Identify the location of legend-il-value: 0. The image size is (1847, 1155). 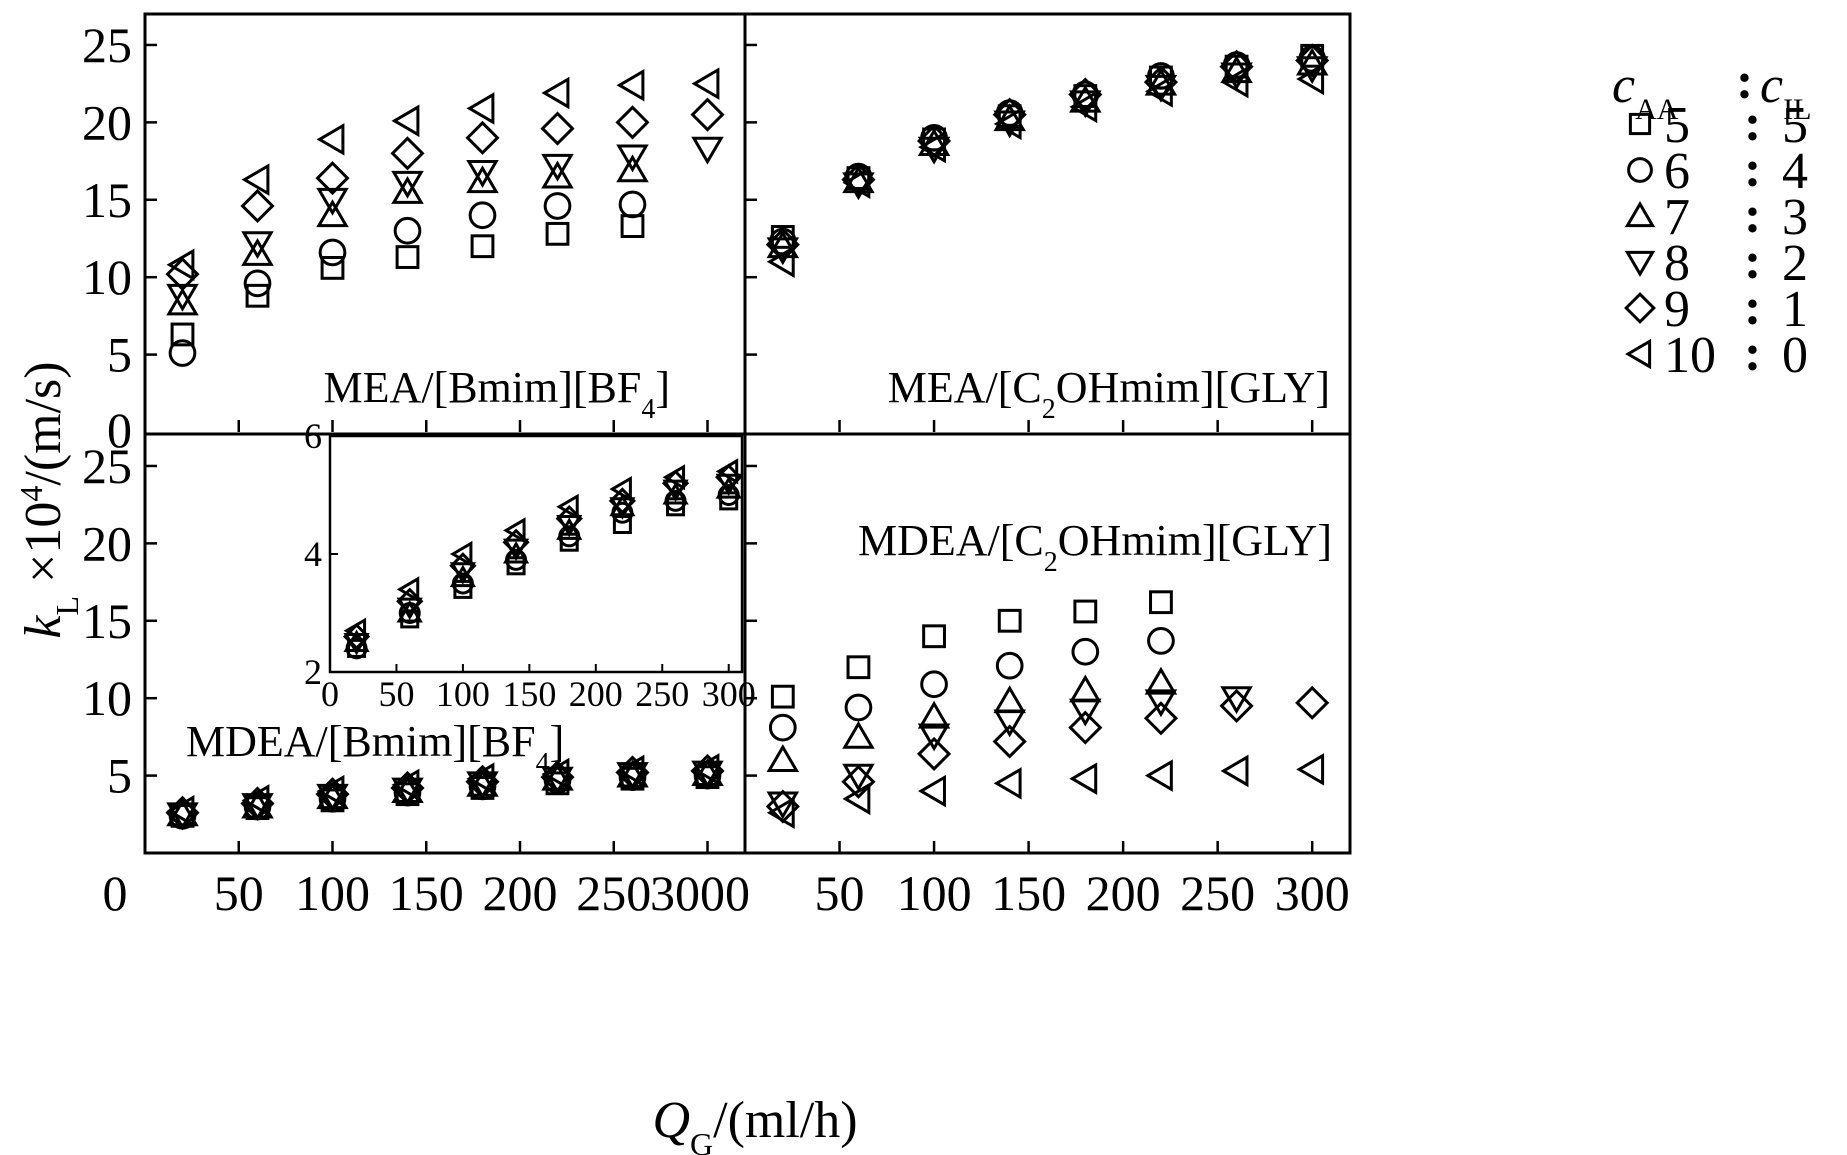
(1795, 355).